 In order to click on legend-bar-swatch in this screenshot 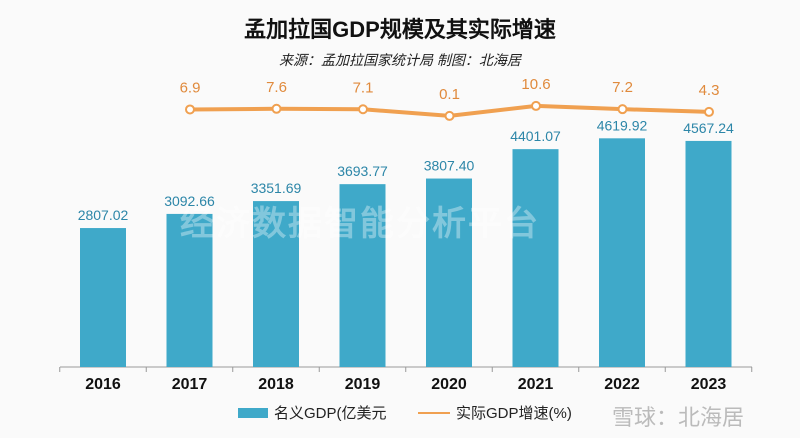, I will do `click(253, 412)`.